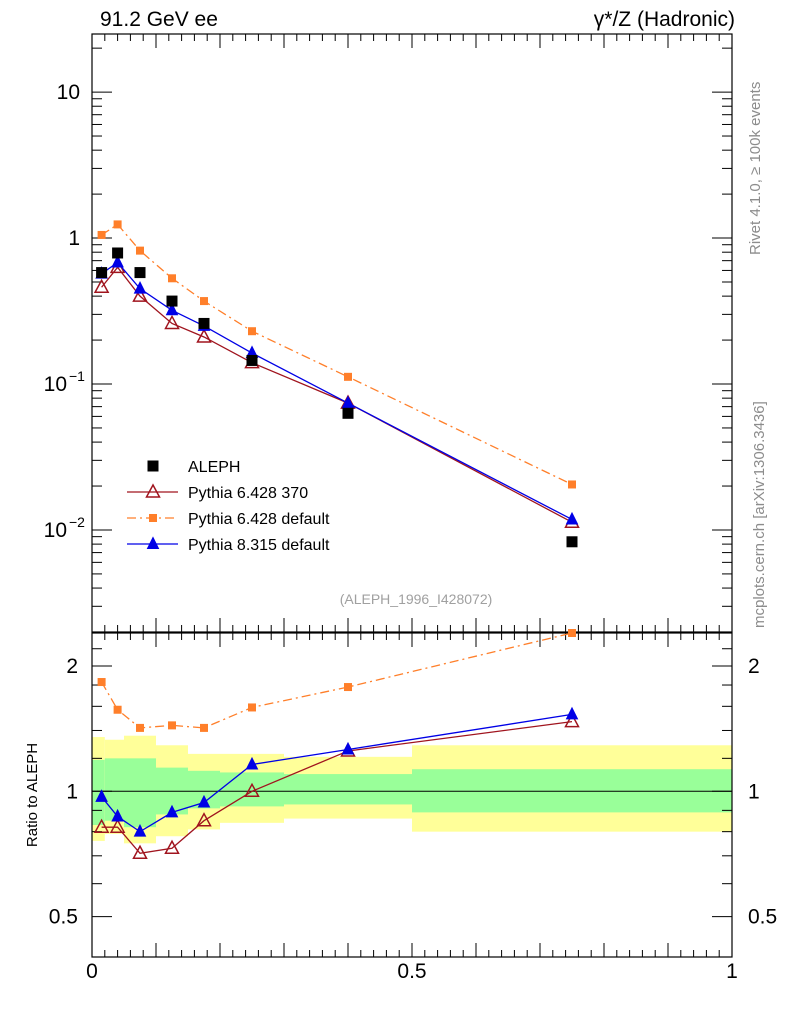  Describe the element at coordinates (63, 917) in the screenshot. I see `ratio-y-tick-label: 0.5` at that location.